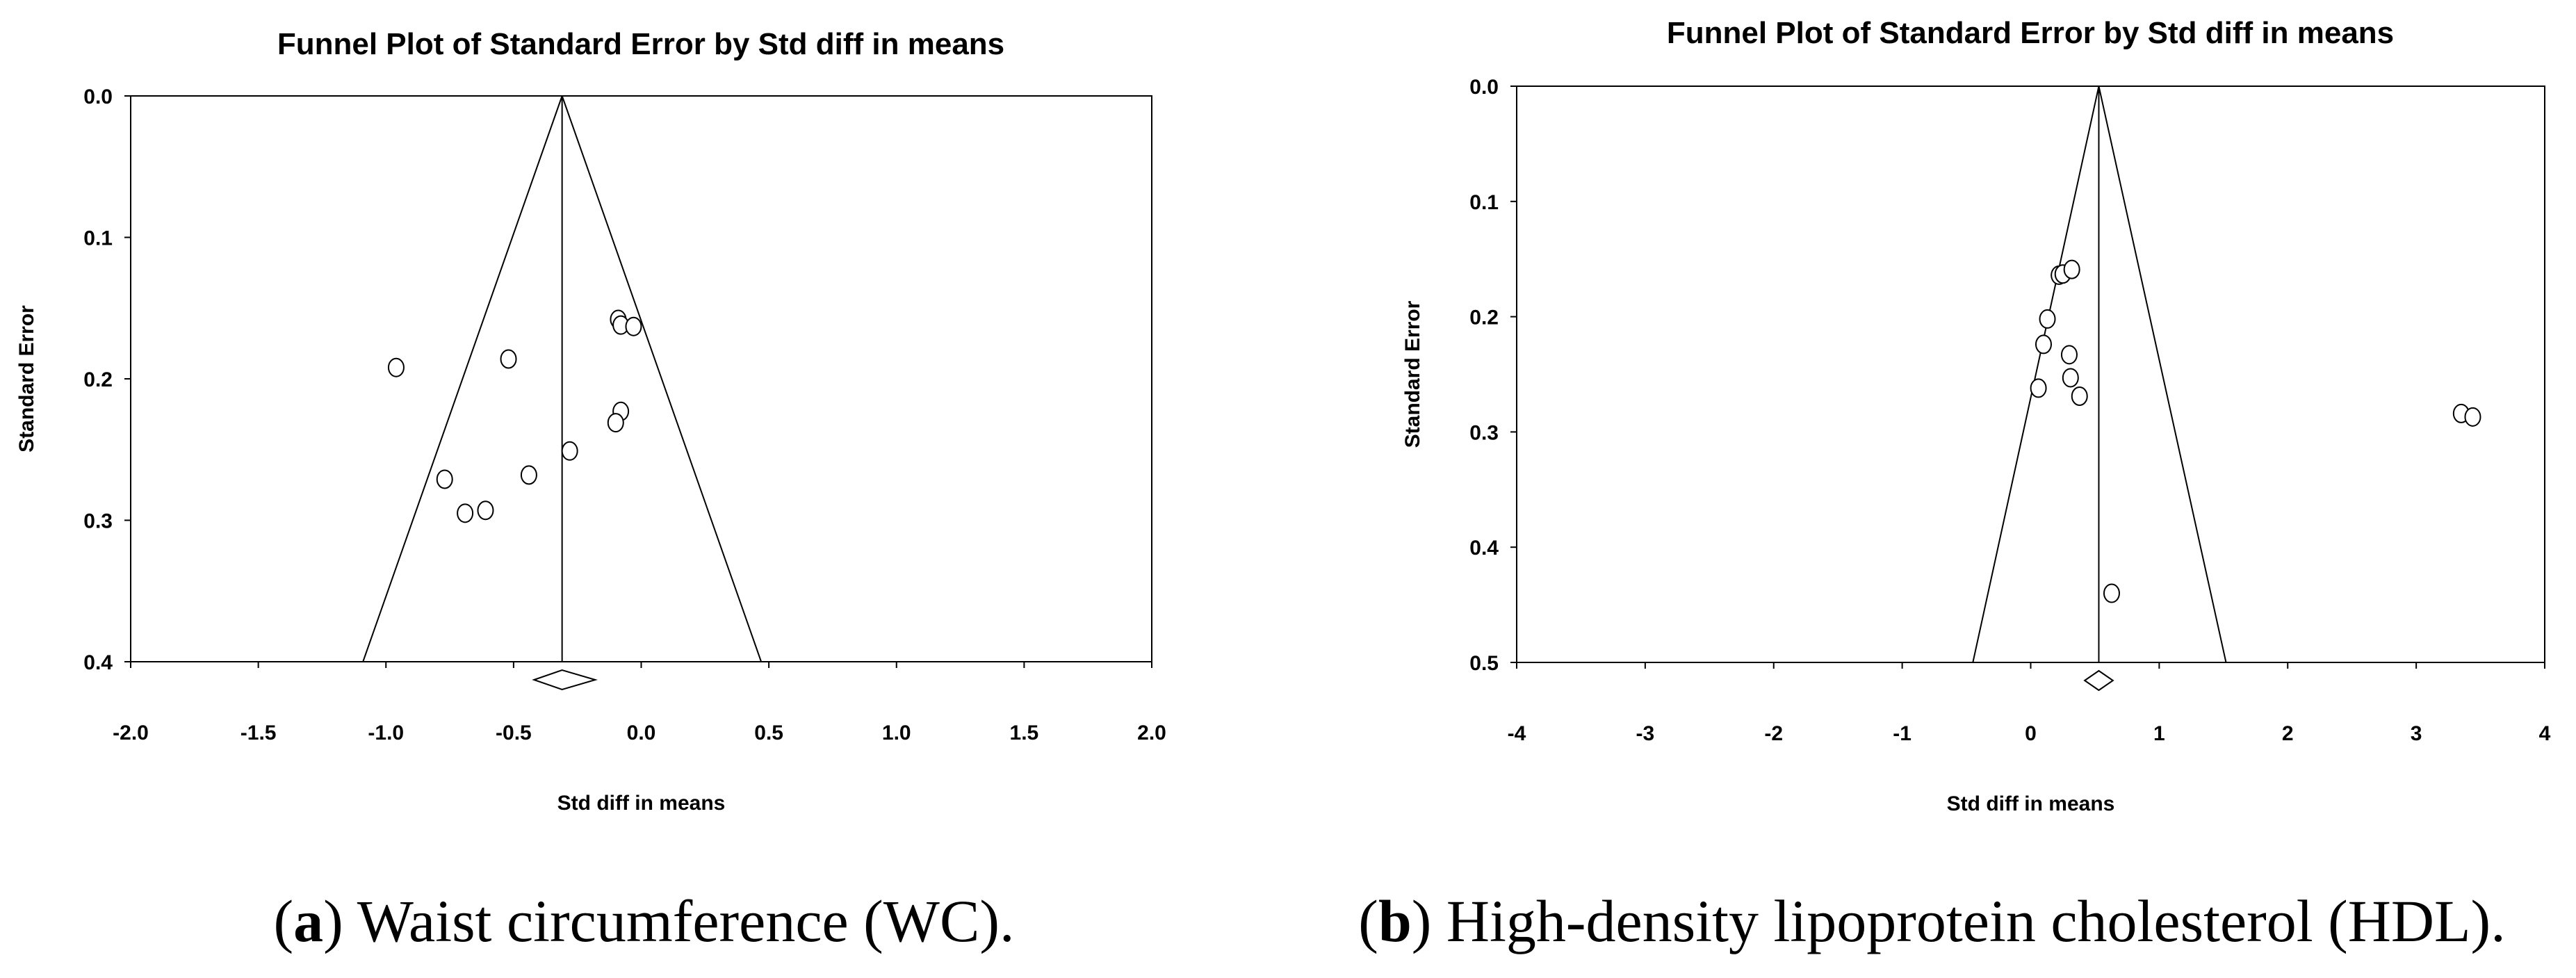  Describe the element at coordinates (2416, 733) in the screenshot. I see `x-tick-label: 3` at that location.